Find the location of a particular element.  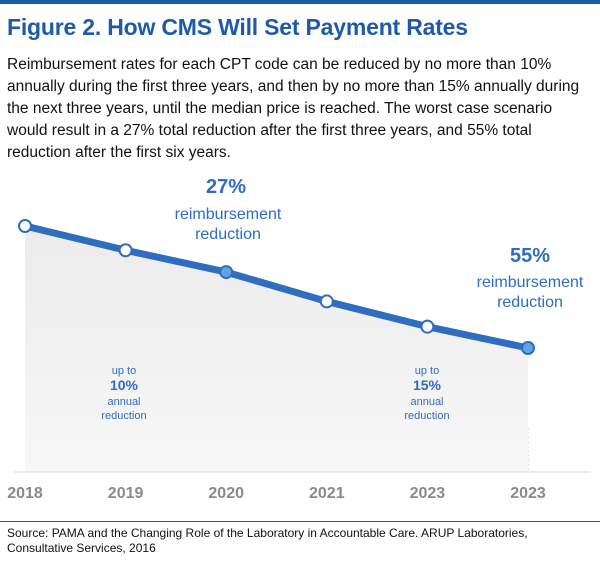

period2-line1: annual is located at coordinates (426, 402).